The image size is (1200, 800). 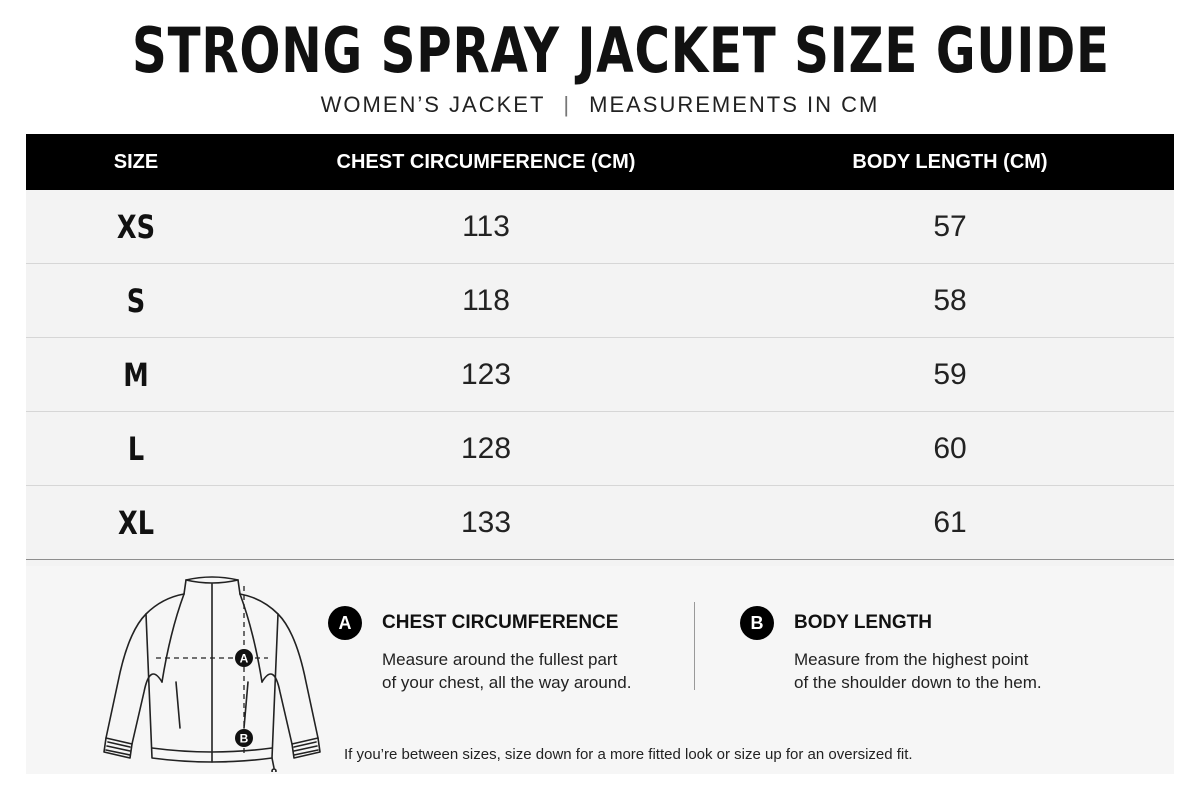 What do you see at coordinates (500, 659) in the screenshot?
I see `chest-desc-line1: Measure around the fullest part` at bounding box center [500, 659].